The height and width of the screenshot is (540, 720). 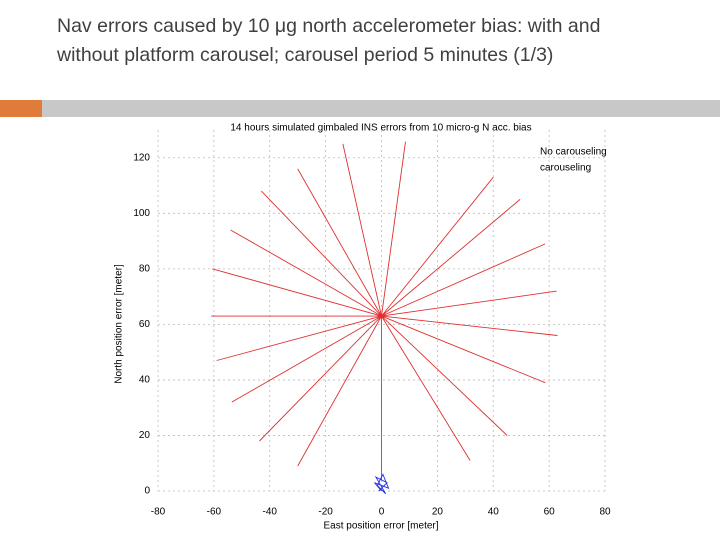 What do you see at coordinates (270, 512) in the screenshot?
I see `x-tick-label: -40` at bounding box center [270, 512].